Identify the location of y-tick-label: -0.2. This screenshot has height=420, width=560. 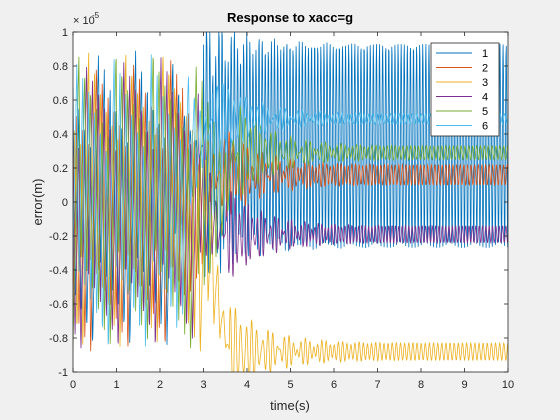
(58, 237).